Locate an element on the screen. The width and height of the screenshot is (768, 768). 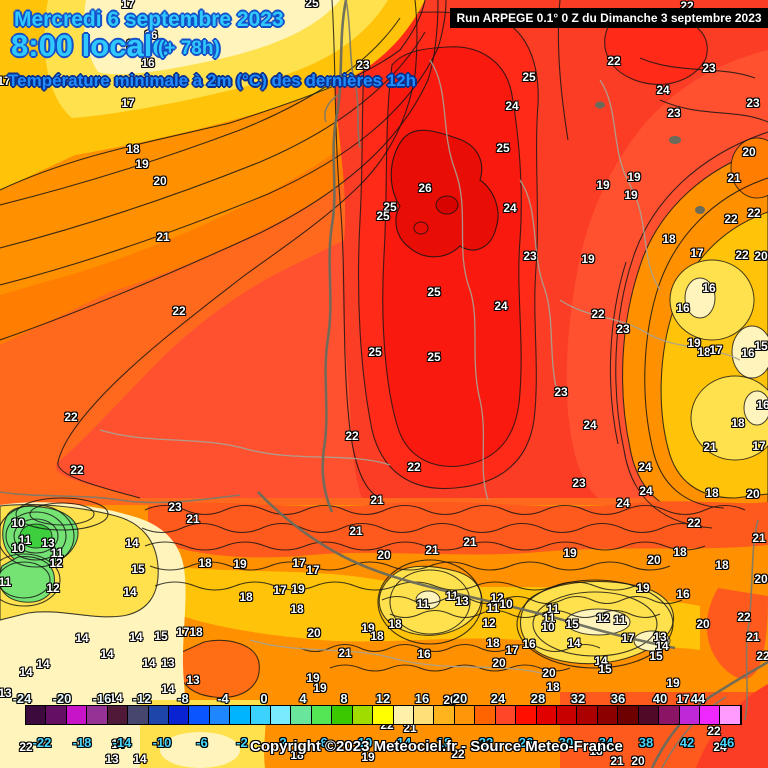
colorbar-top-label: 16 is located at coordinates (422, 698).